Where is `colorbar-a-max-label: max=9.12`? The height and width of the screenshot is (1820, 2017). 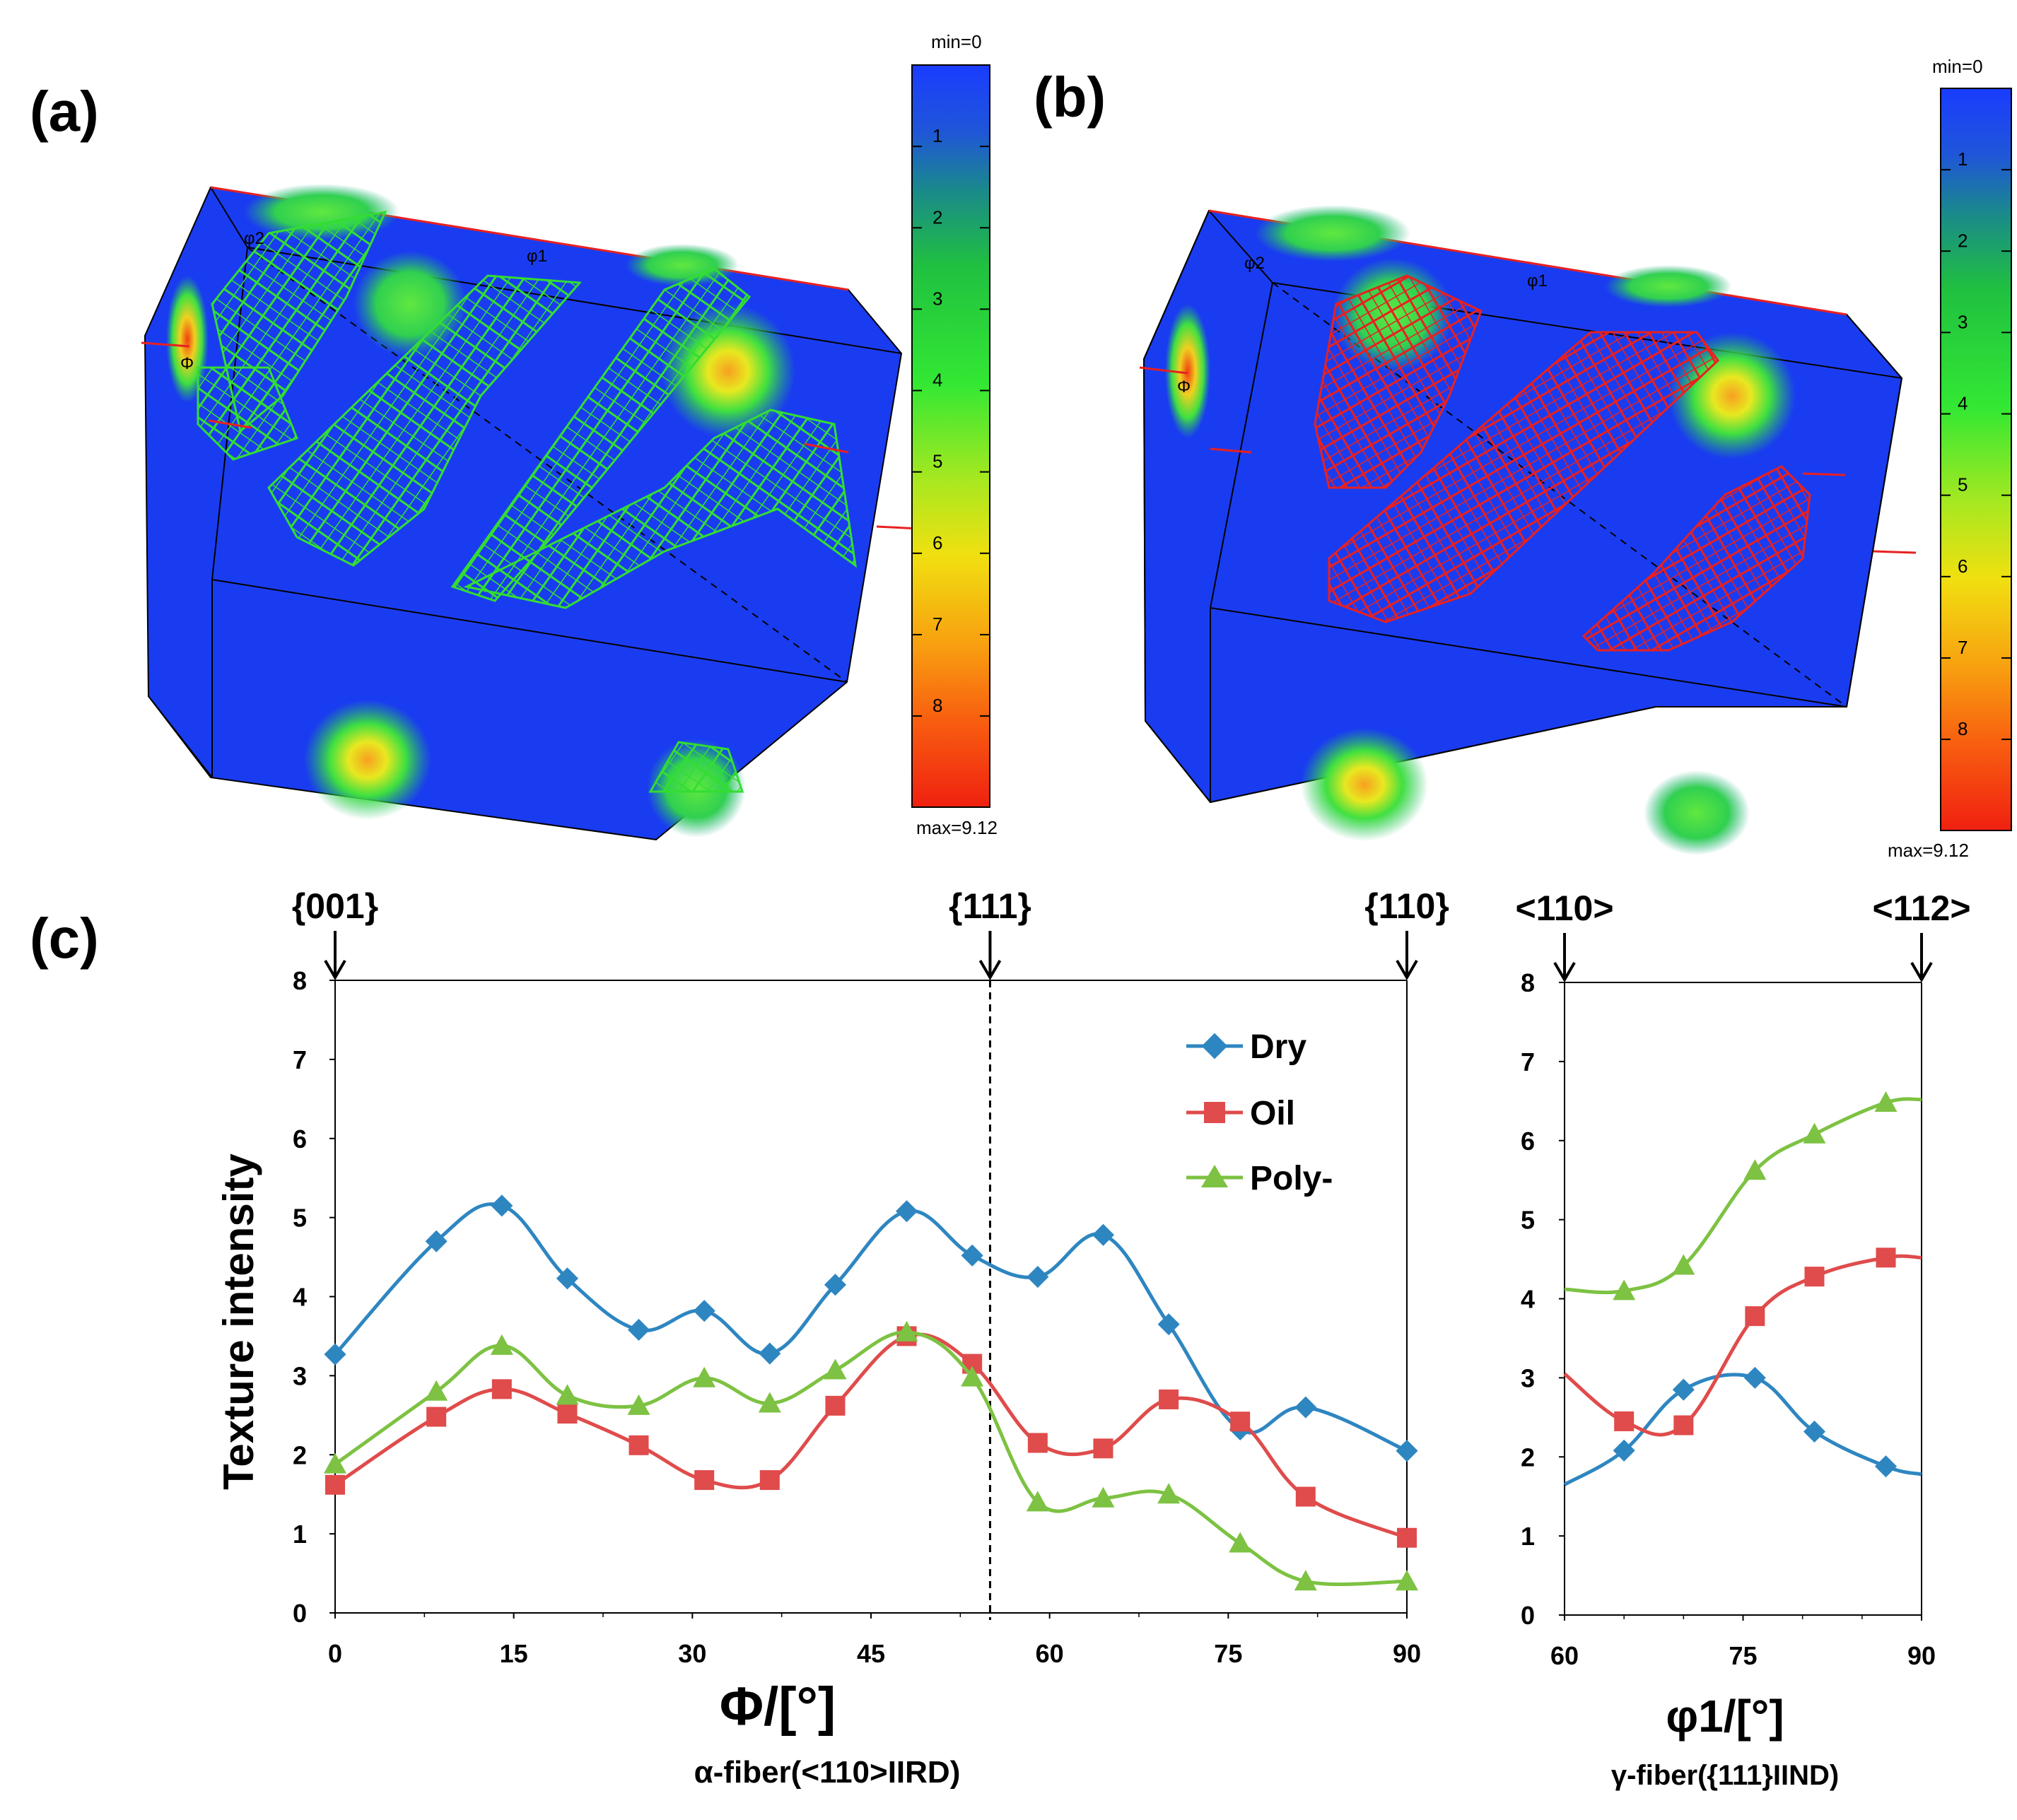 colorbar-a-max-label: max=9.12 is located at coordinates (957, 828).